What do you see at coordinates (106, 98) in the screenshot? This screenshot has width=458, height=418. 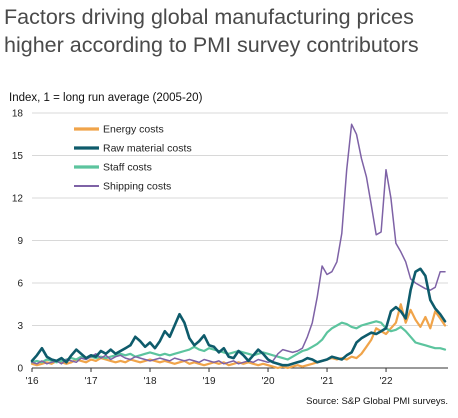 I see `y-axis-label: Index, 1 = long run average (2005-20)` at bounding box center [106, 98].